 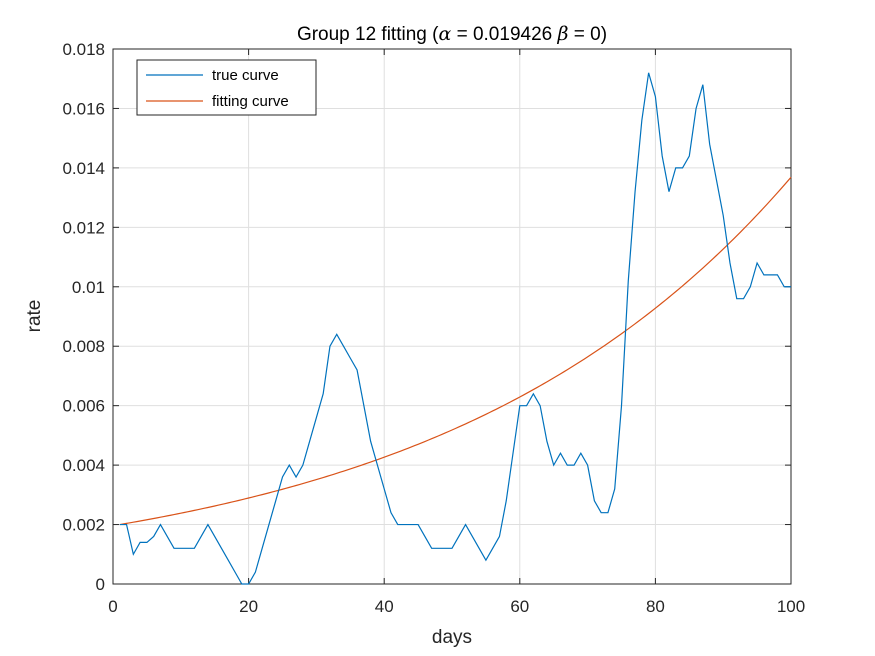 I want to click on legend: true curve fitting curve, so click(x=226, y=87).